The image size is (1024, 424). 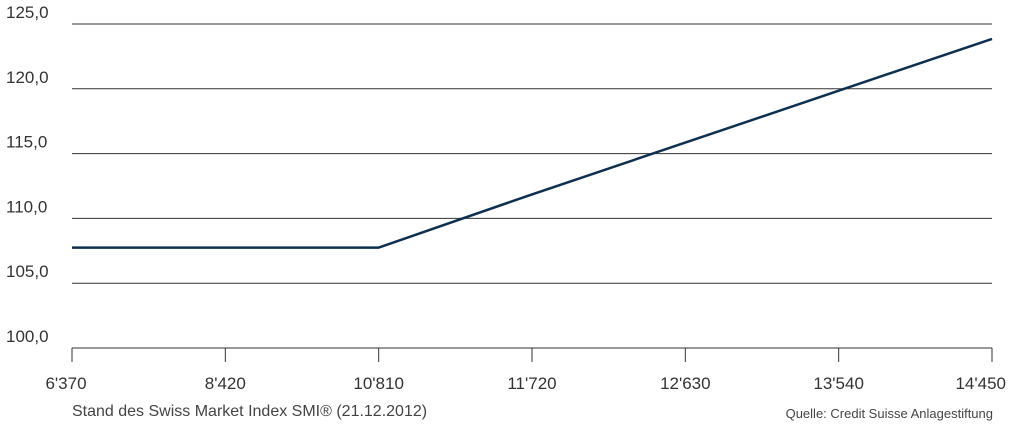 I want to click on y-axis-tick-labels: 100,0 105,0 110,0 115,0 120,0 125,0, so click(x=27, y=174).